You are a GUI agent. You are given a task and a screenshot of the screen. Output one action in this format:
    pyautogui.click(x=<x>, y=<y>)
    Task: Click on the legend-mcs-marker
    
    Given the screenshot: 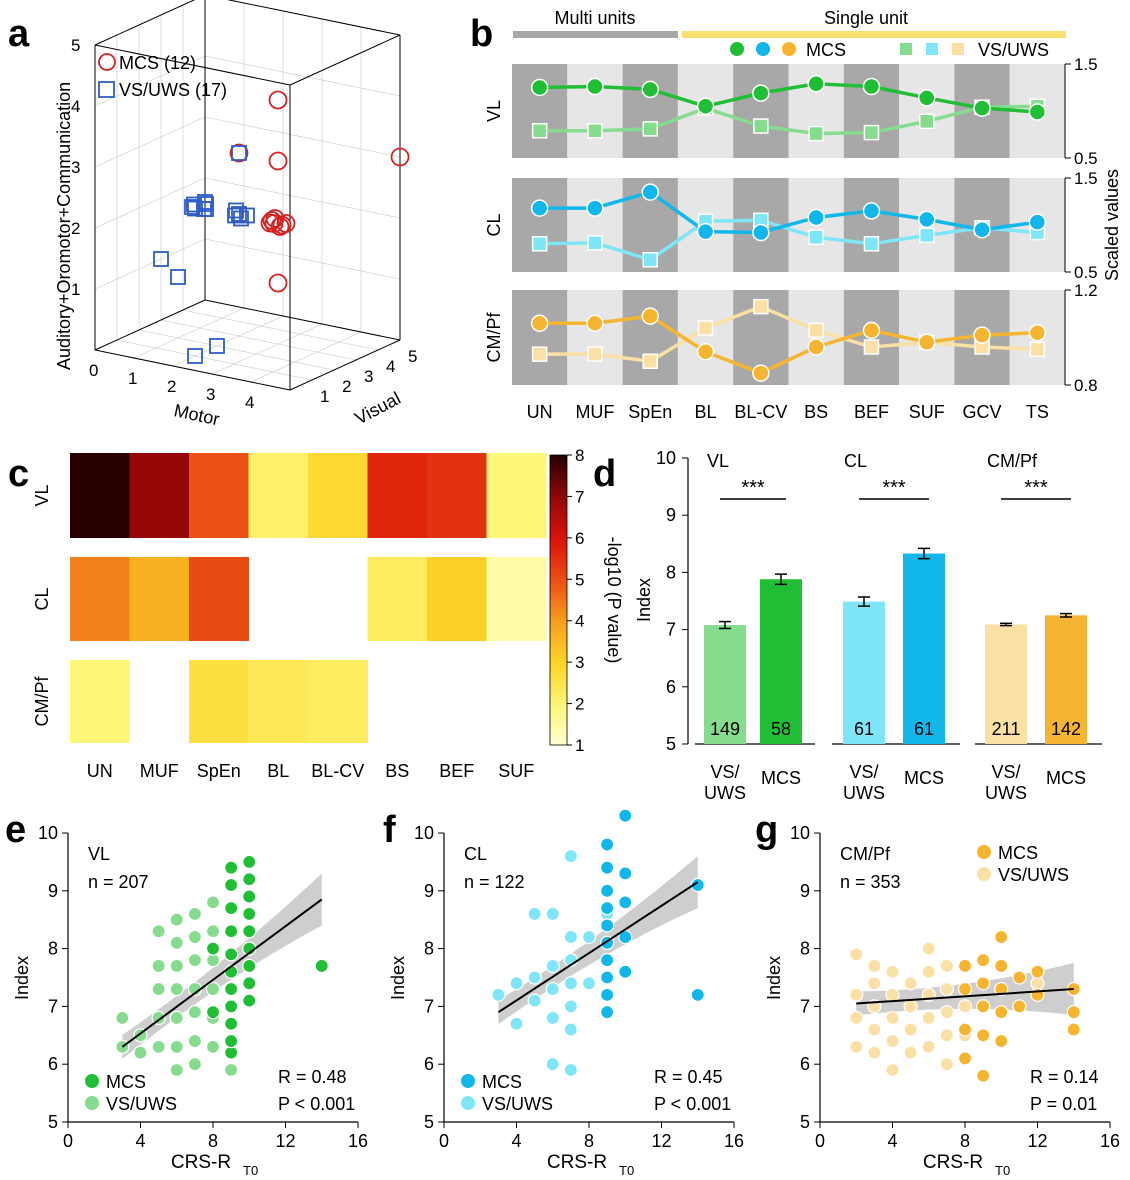 What is the action you would take?
    pyautogui.click(x=107, y=62)
    